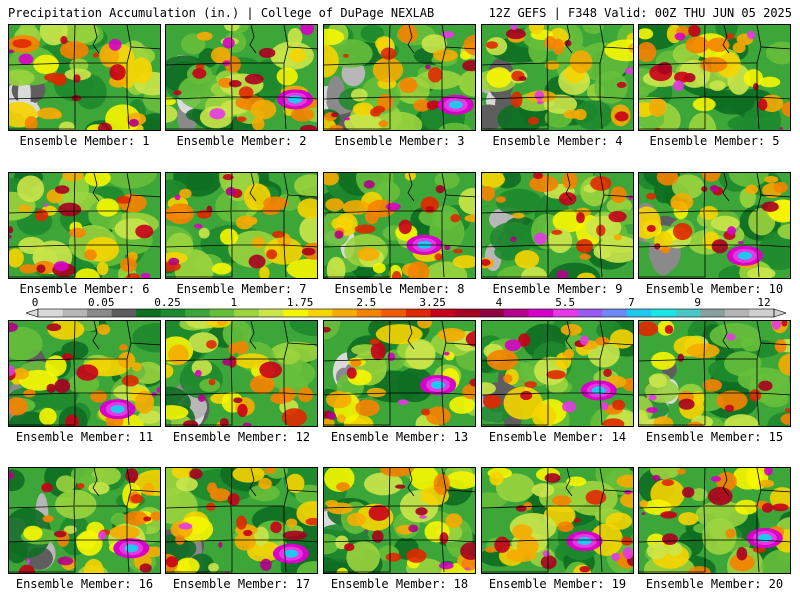  What do you see at coordinates (714, 289) in the screenshot?
I see `ensemble-member-label: Ensemble Member: 10` at bounding box center [714, 289].